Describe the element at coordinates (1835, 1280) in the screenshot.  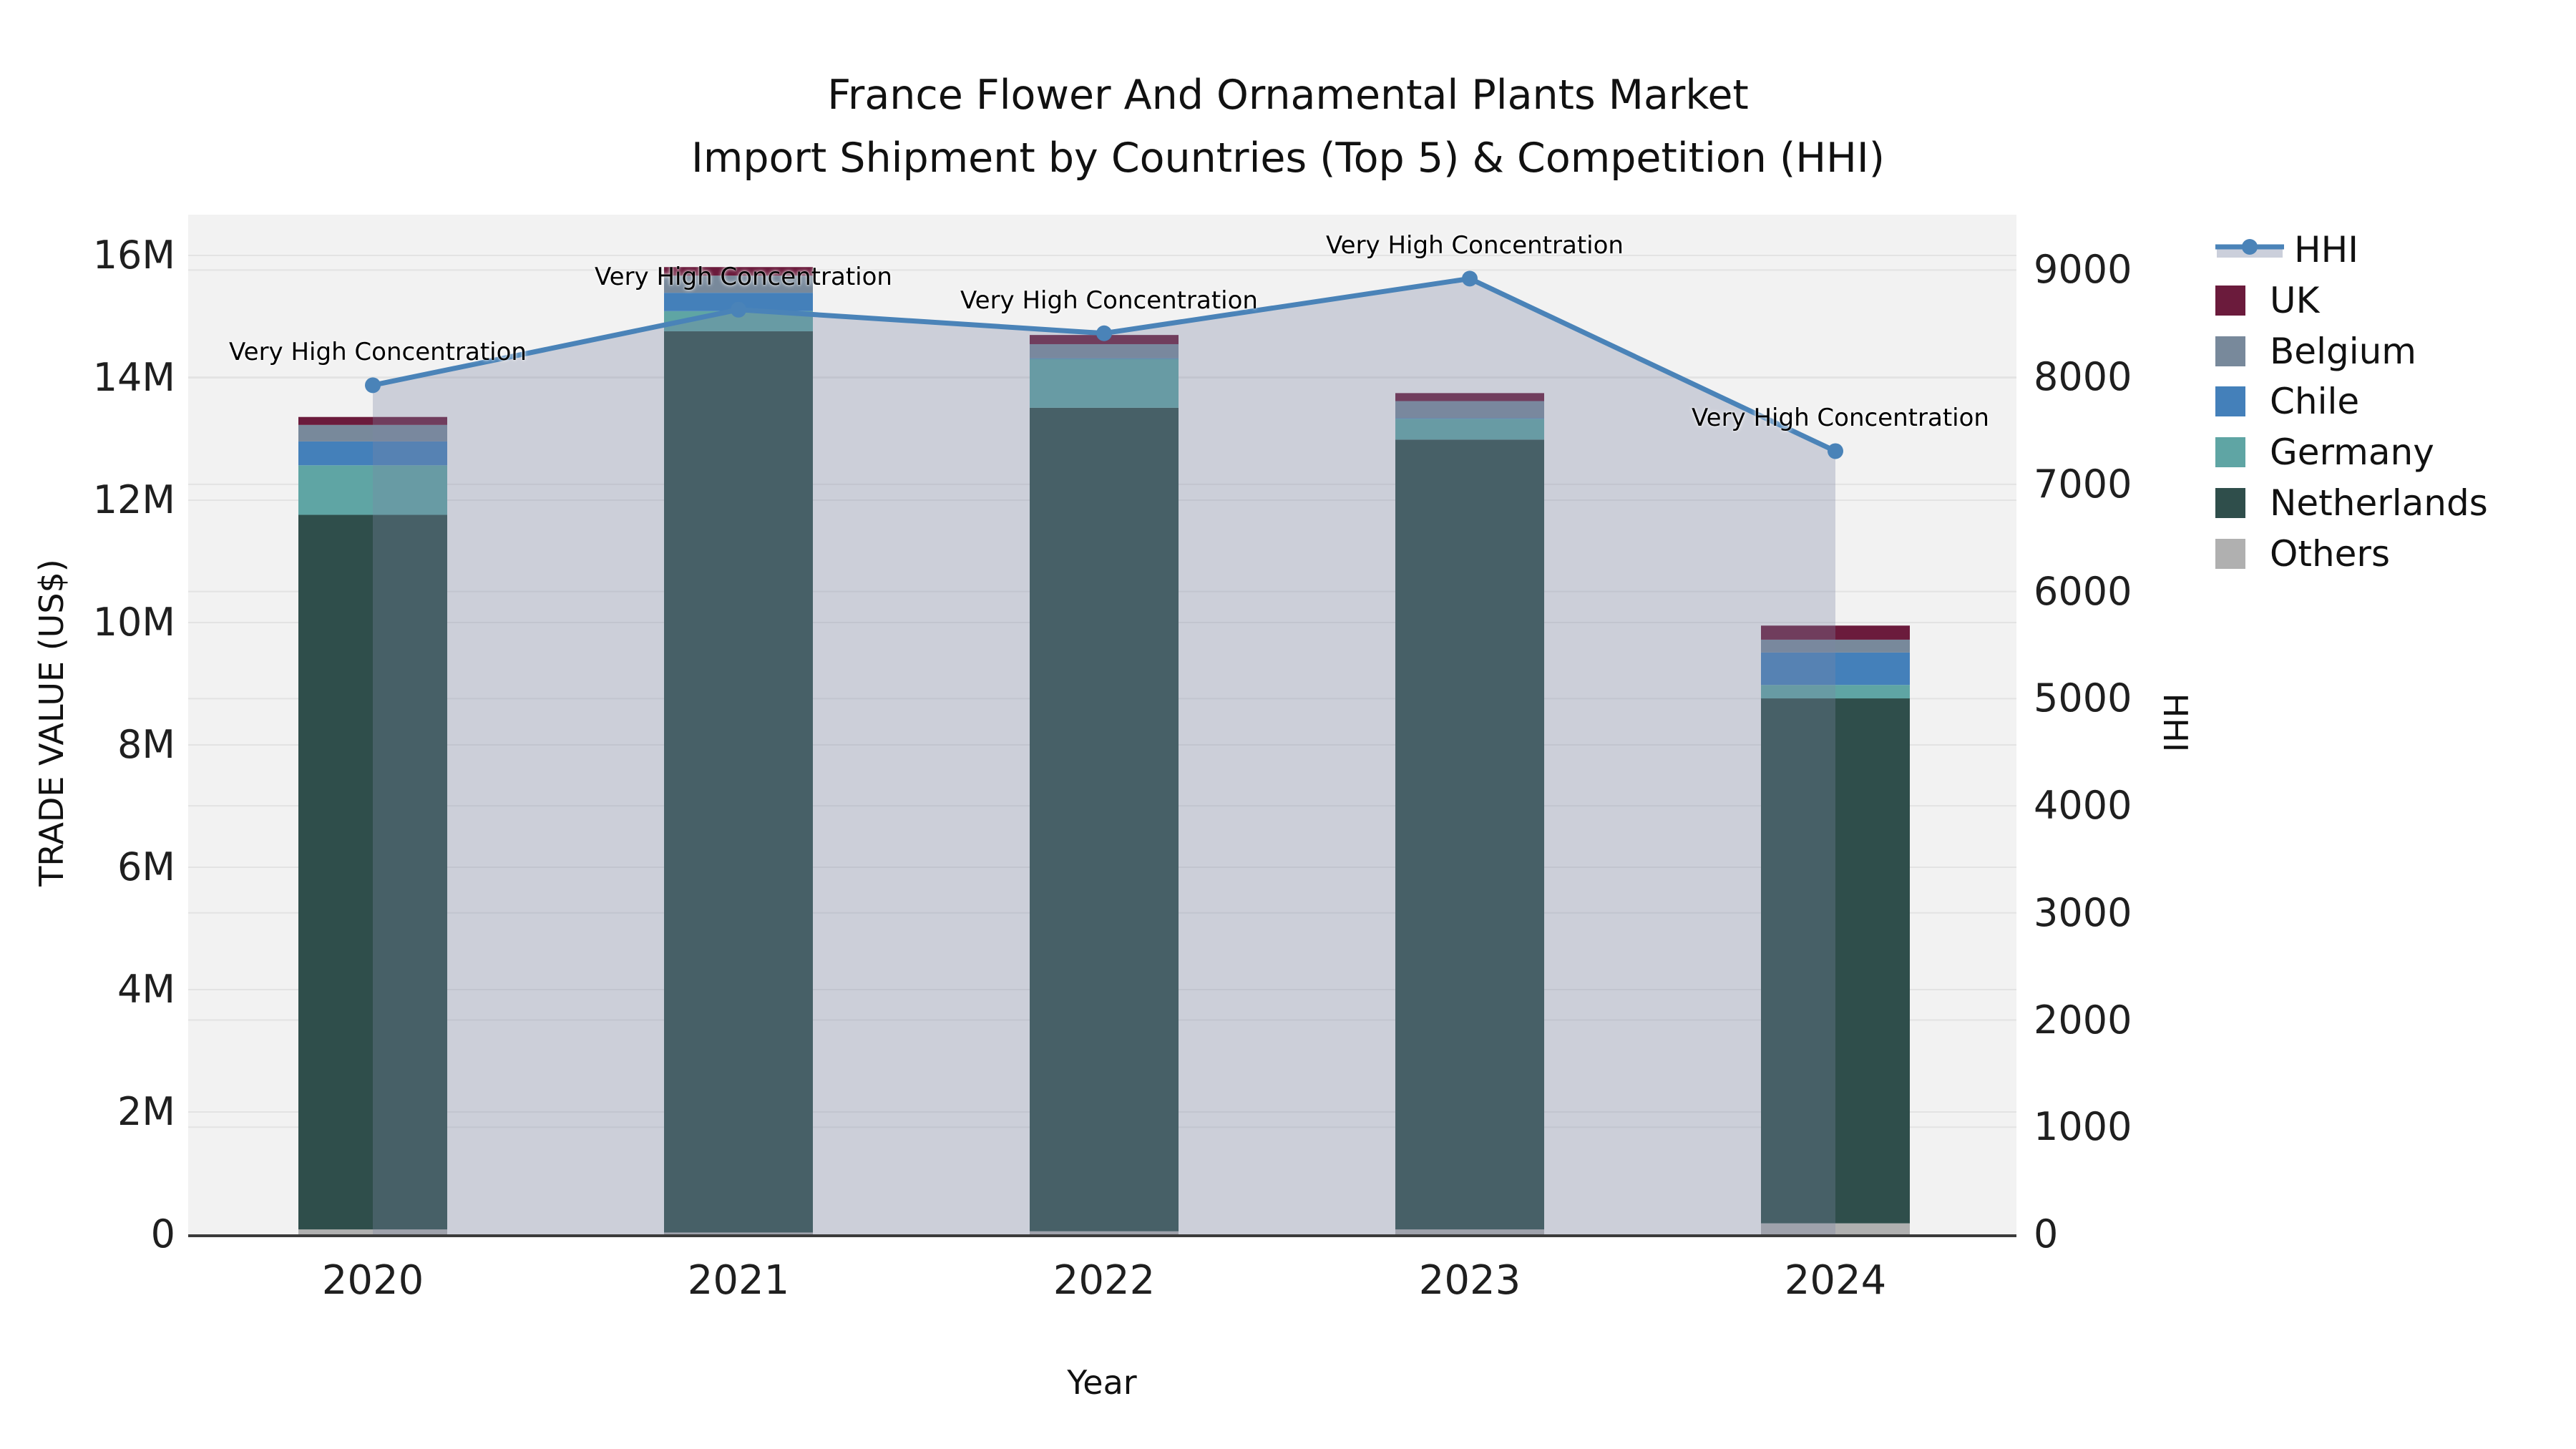
I see `x-tick-2024: 2024` at that location.